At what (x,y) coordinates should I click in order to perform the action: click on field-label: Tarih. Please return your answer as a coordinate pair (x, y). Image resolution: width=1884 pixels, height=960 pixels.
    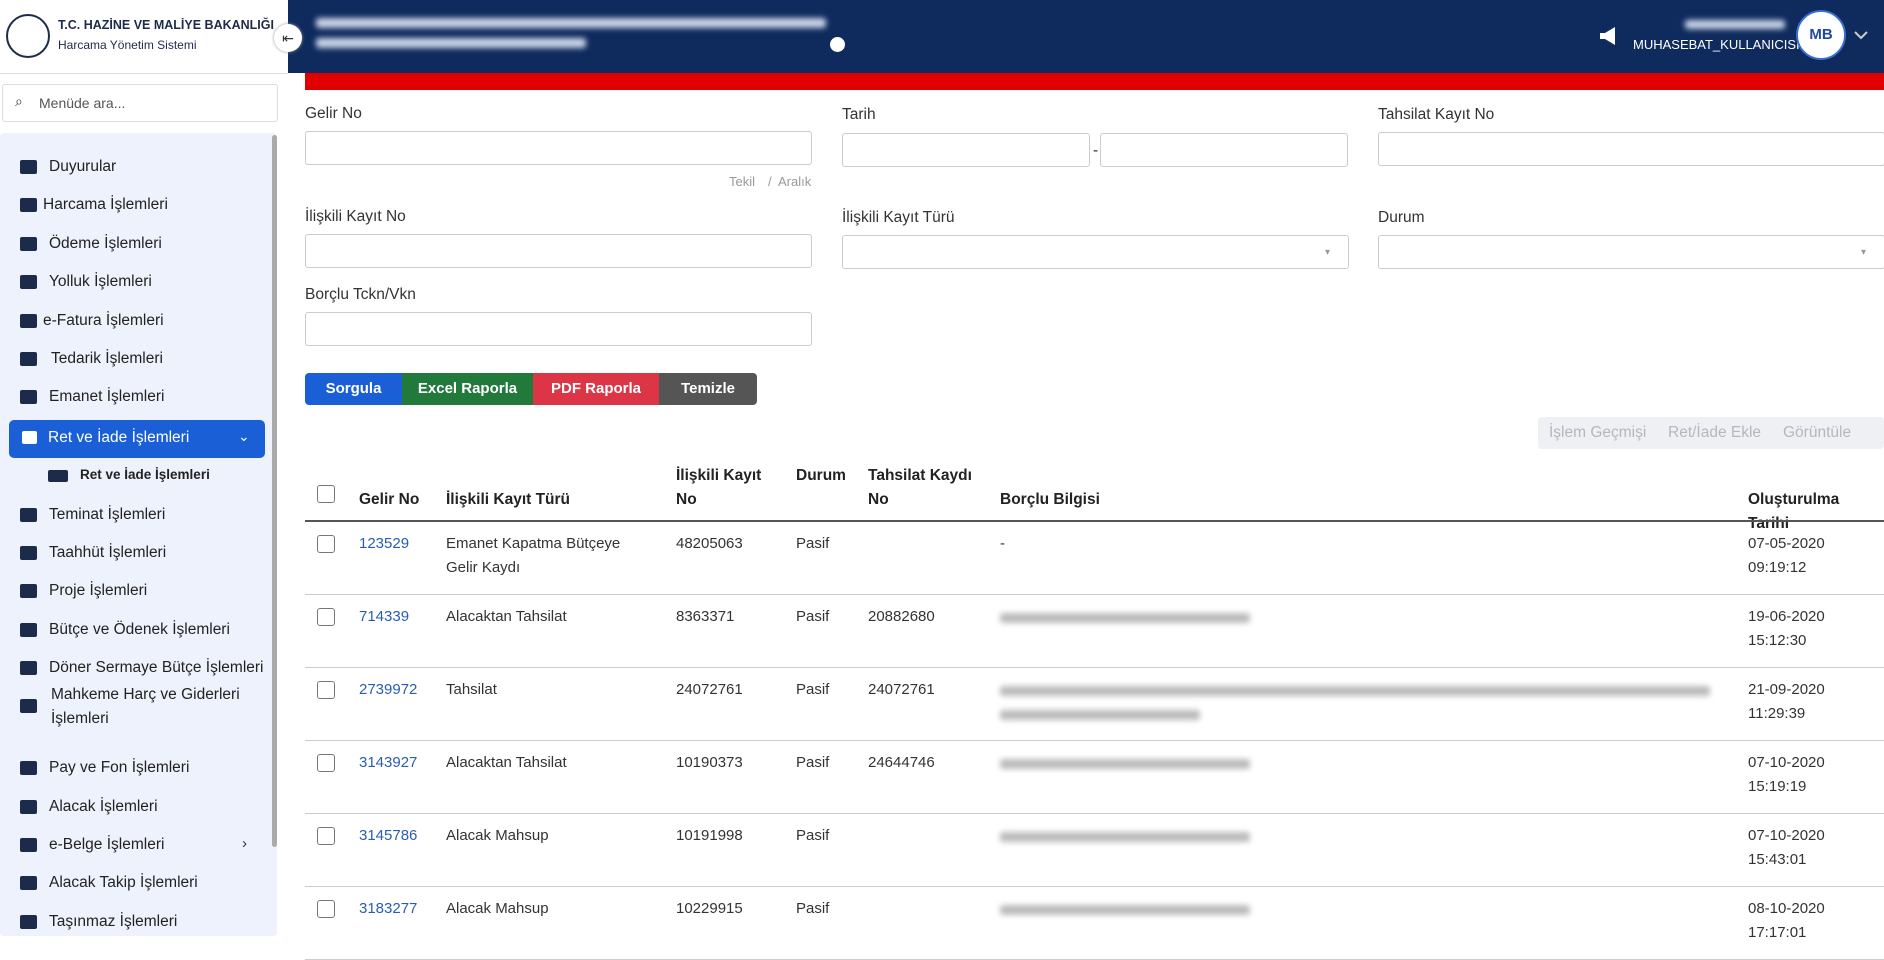
    Looking at the image, I should click on (859, 114).